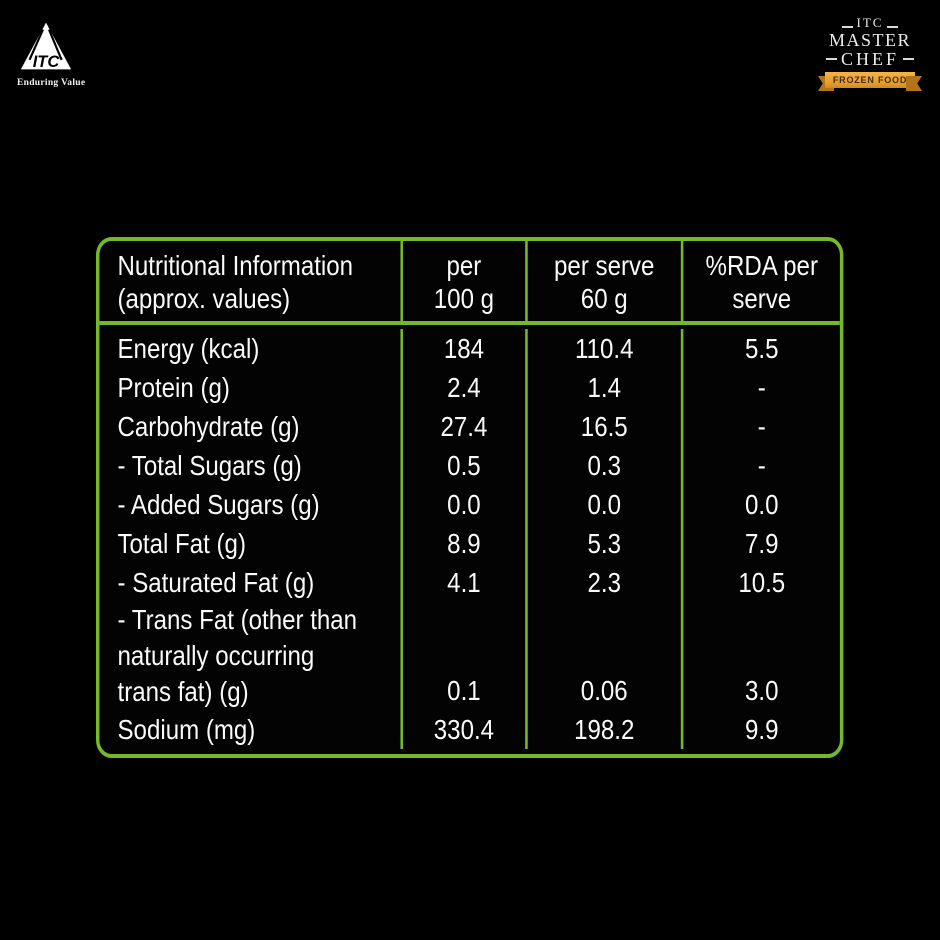 The image size is (940, 940). I want to click on rda-per-serve-value: 7.9, so click(762, 543).